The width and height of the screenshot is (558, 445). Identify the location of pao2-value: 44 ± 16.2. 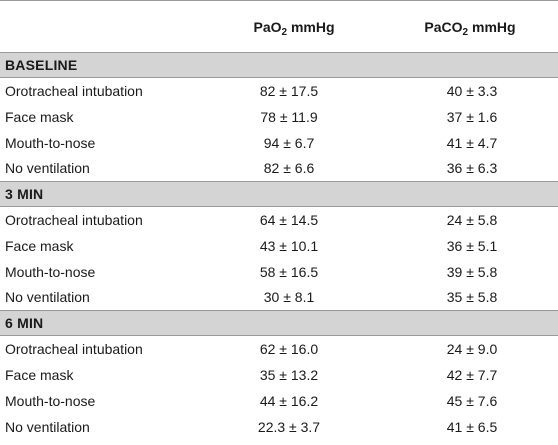
(289, 400).